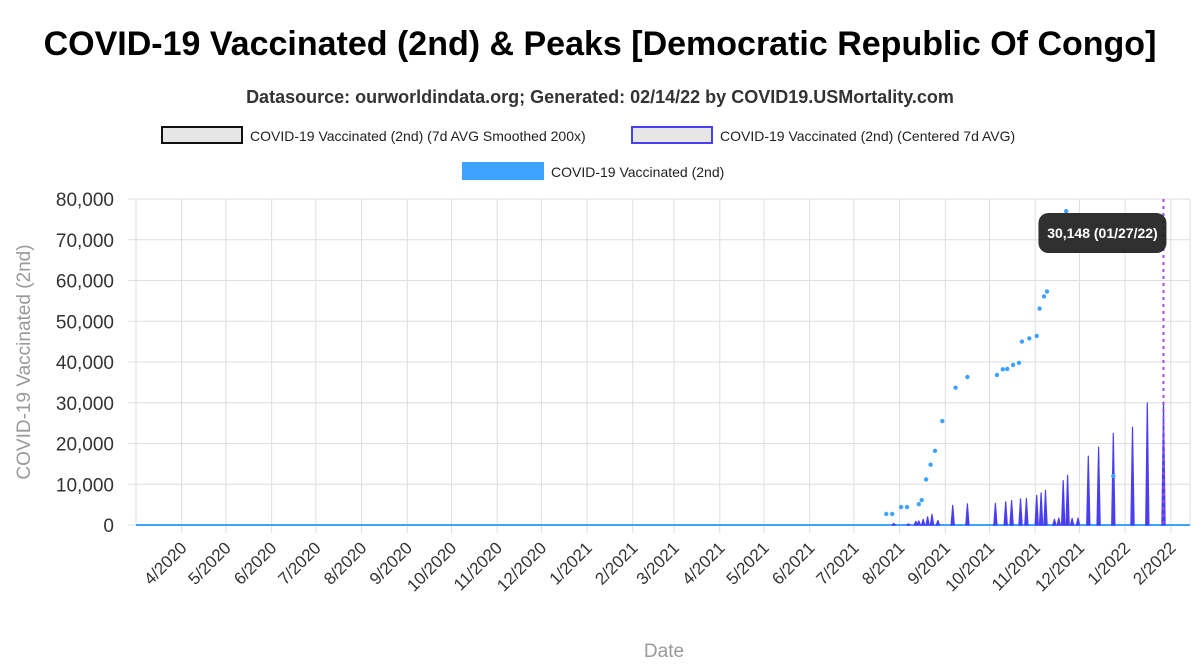 Image resolution: width=1200 pixels, height=670 pixels. I want to click on x-tick-label: 12/2020, so click(521, 566).